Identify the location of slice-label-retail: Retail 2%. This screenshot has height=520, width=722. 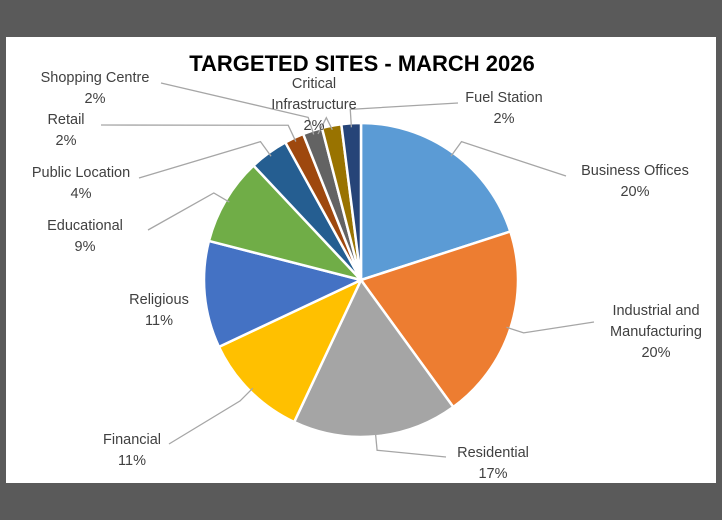
(65, 130).